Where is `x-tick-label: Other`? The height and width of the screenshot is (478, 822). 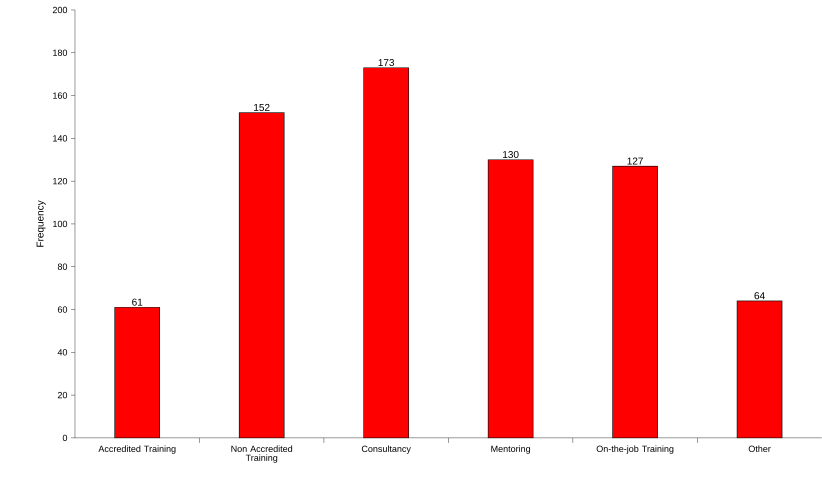
x-tick-label: Other is located at coordinates (759, 448).